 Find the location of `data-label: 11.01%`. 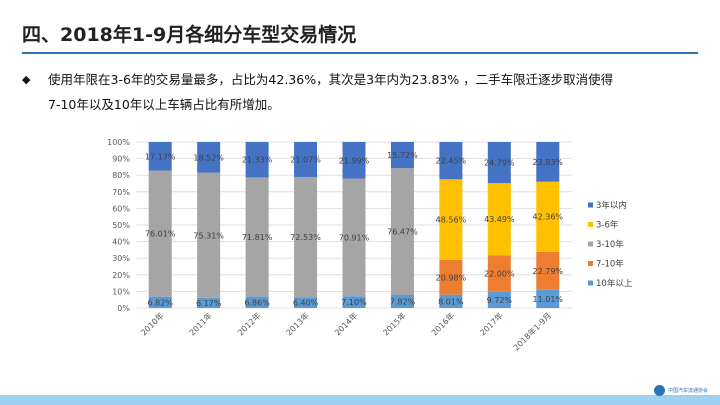

data-label: 11.01% is located at coordinates (548, 299).